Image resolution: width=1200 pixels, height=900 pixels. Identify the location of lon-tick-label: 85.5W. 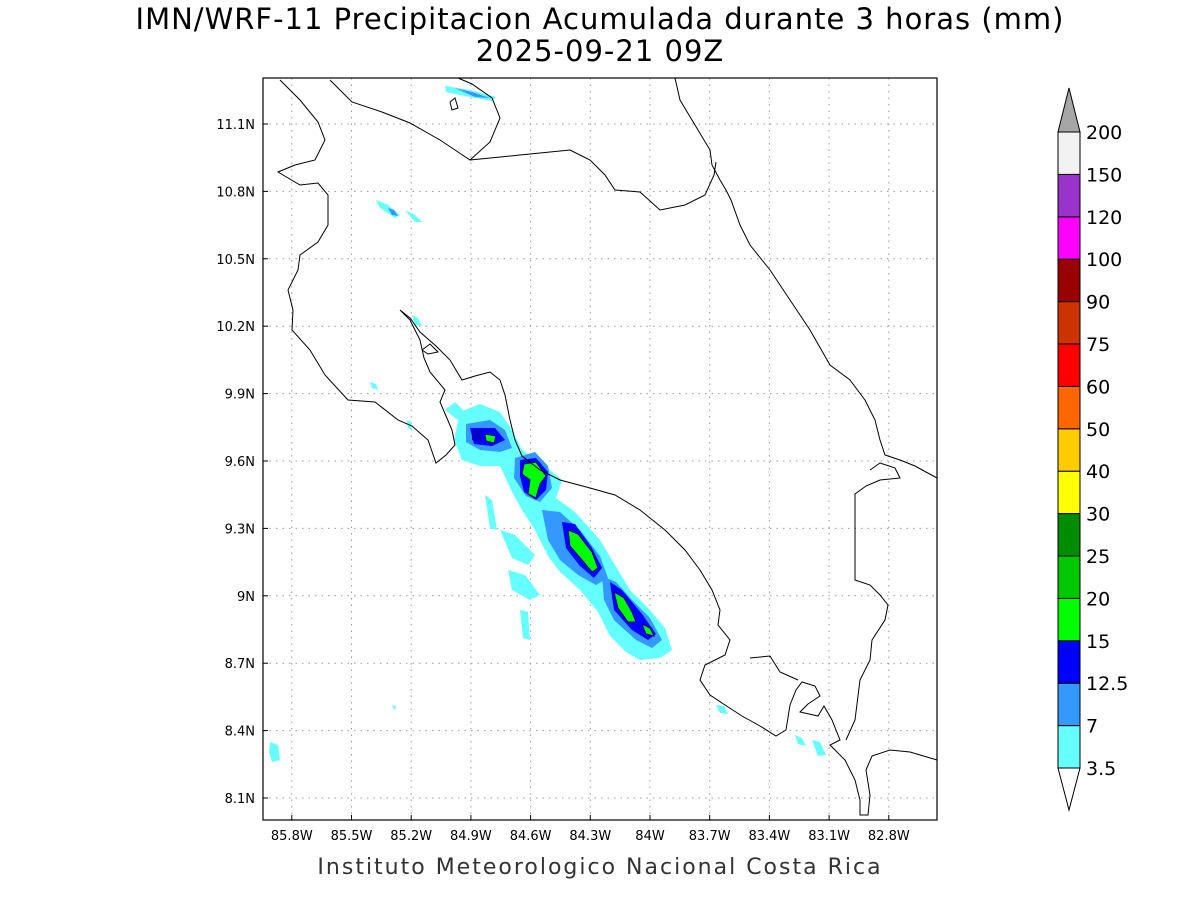
(352, 836).